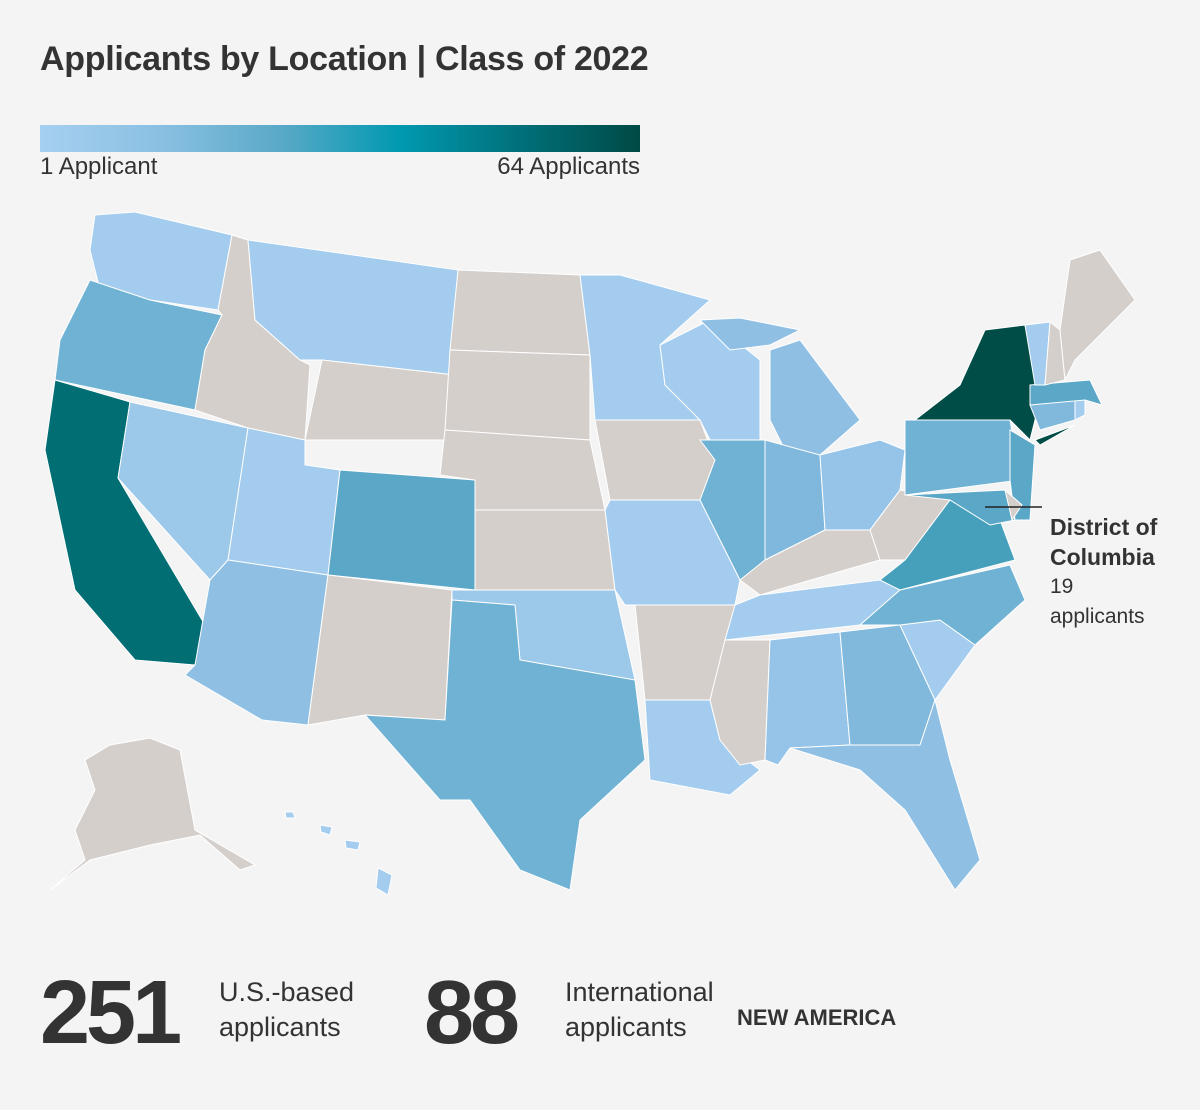  What do you see at coordinates (817, 1017) in the screenshot?
I see `brand-logo: NEW AMERICA` at bounding box center [817, 1017].